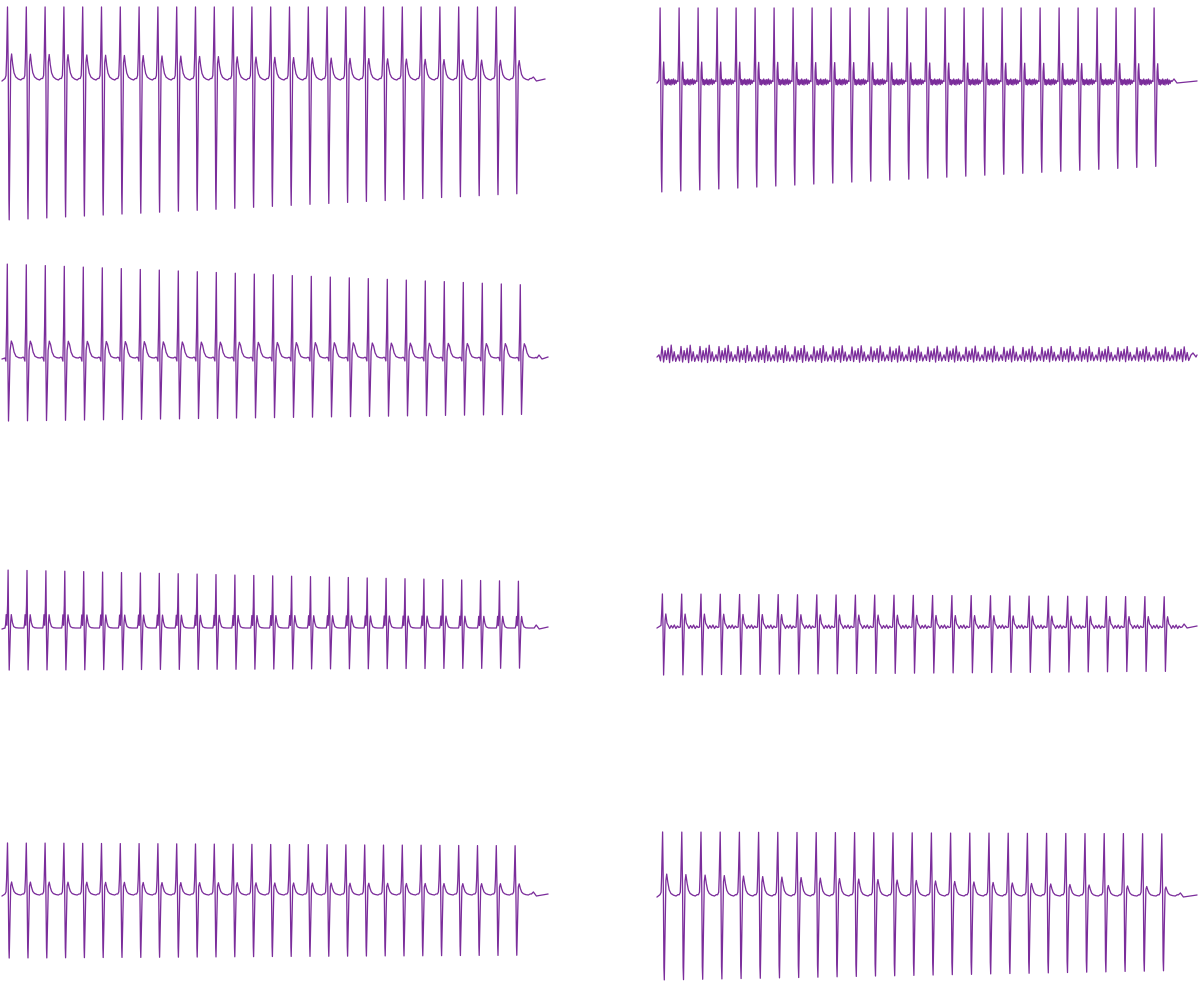  What do you see at coordinates (927, 100) in the screenshot?
I see `waveform-trace-row1-right` at bounding box center [927, 100].